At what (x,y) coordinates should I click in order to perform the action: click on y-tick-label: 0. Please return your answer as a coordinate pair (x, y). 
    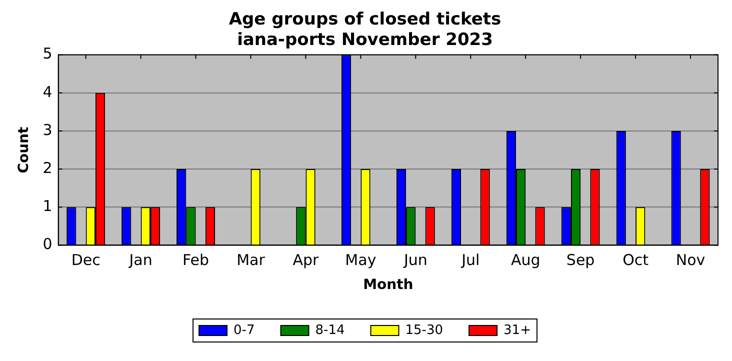
    Looking at the image, I should click on (47, 244).